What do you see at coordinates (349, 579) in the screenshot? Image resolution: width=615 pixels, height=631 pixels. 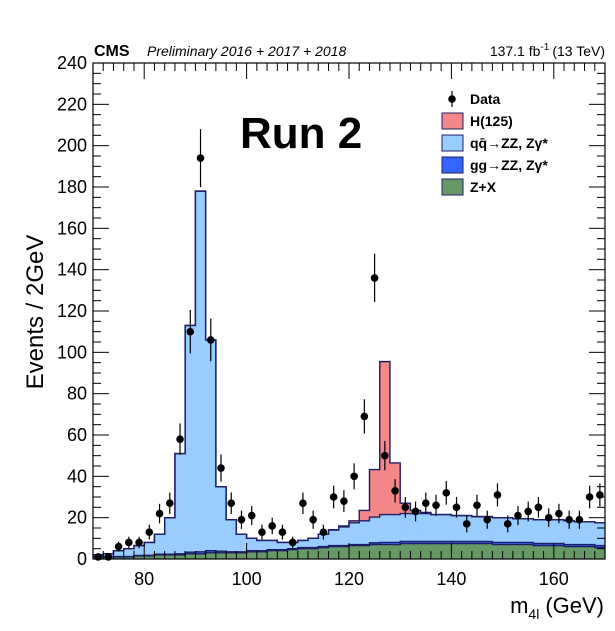 I see `x-tick-label: 120` at bounding box center [349, 579].